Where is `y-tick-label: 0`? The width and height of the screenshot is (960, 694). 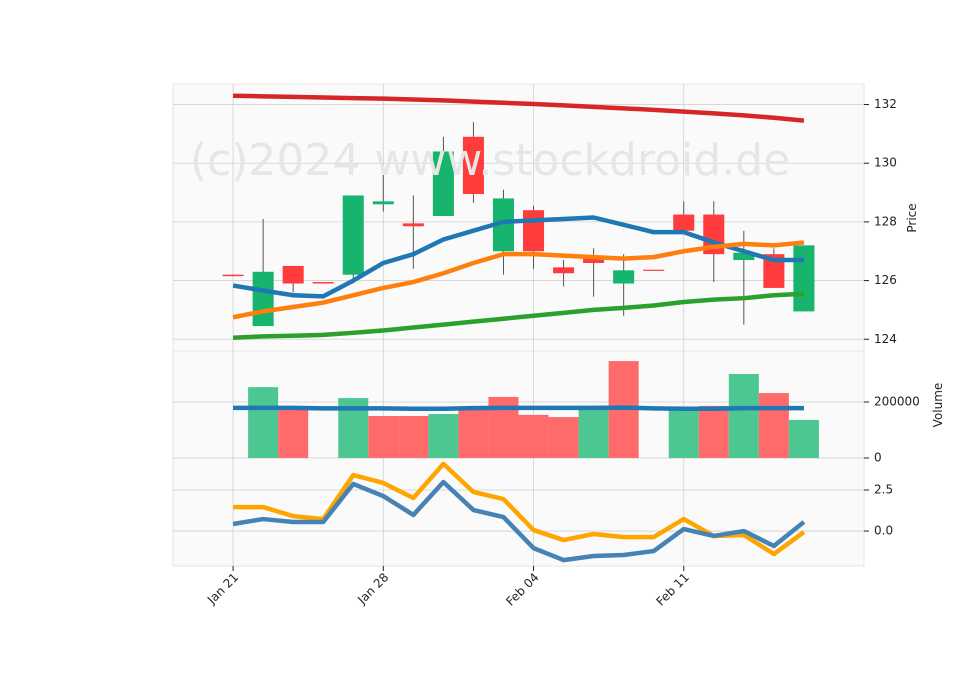
y-tick-label: 0 is located at coordinates (878, 458).